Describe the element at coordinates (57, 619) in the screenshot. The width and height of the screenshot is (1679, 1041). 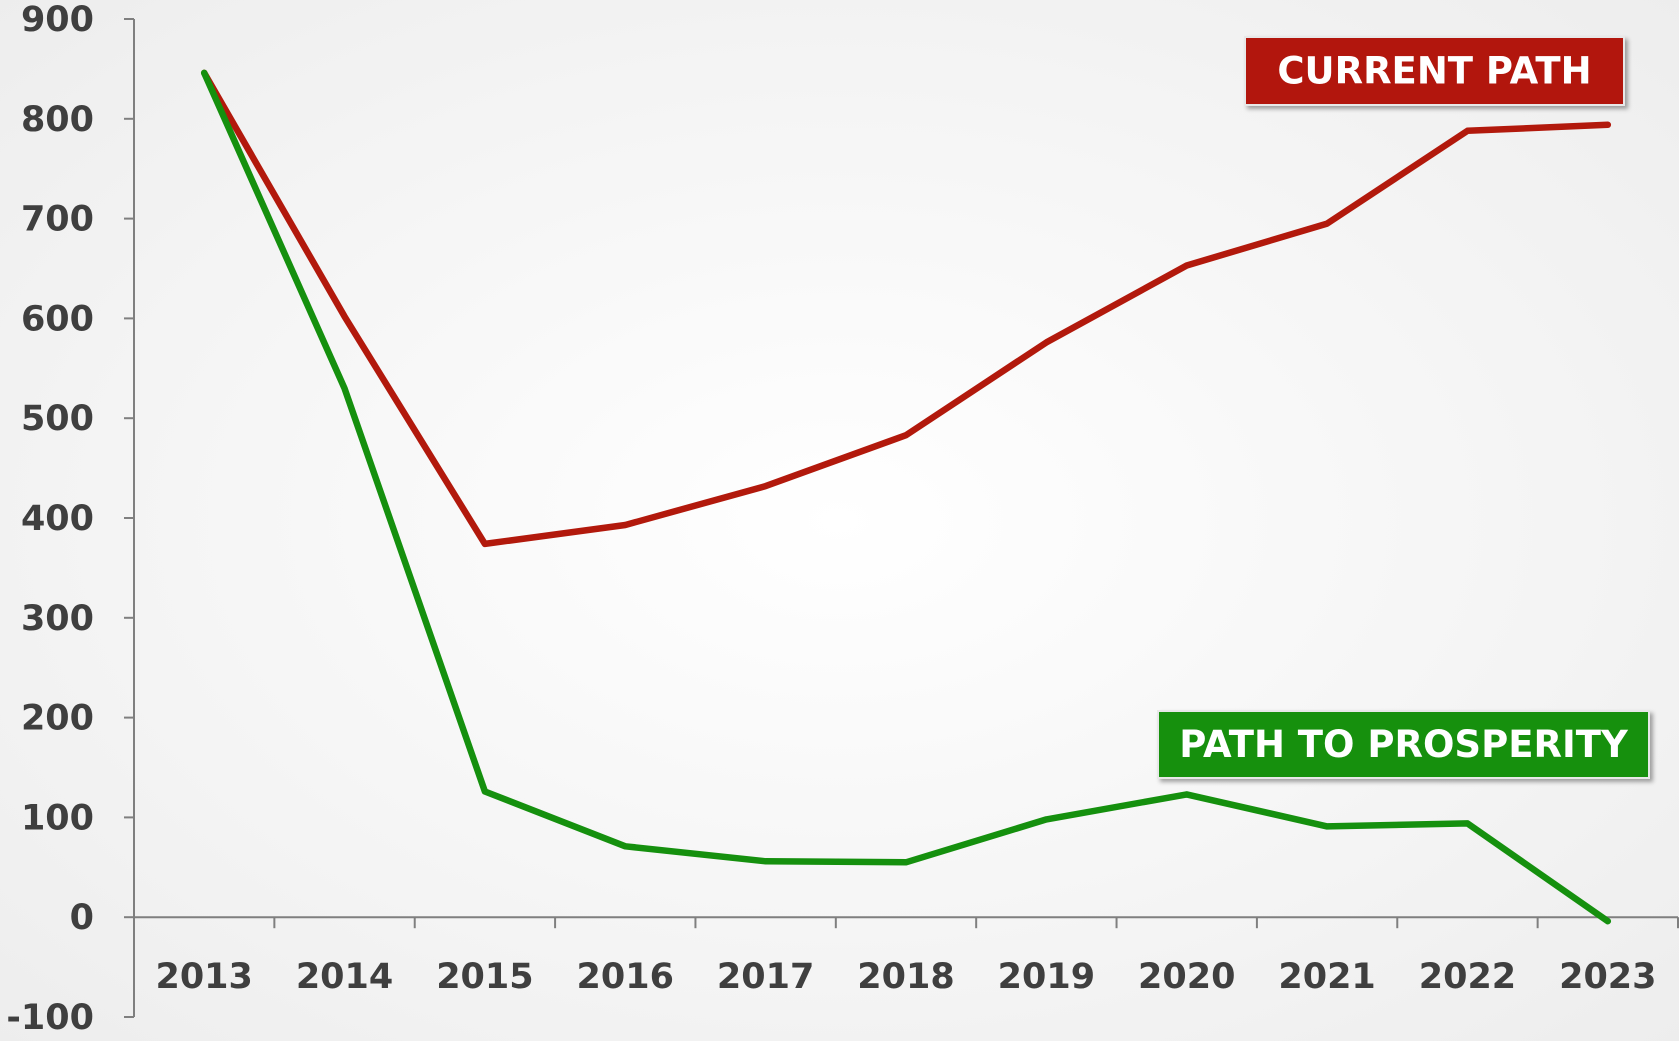
I see `y-tick-label: 300` at that location.